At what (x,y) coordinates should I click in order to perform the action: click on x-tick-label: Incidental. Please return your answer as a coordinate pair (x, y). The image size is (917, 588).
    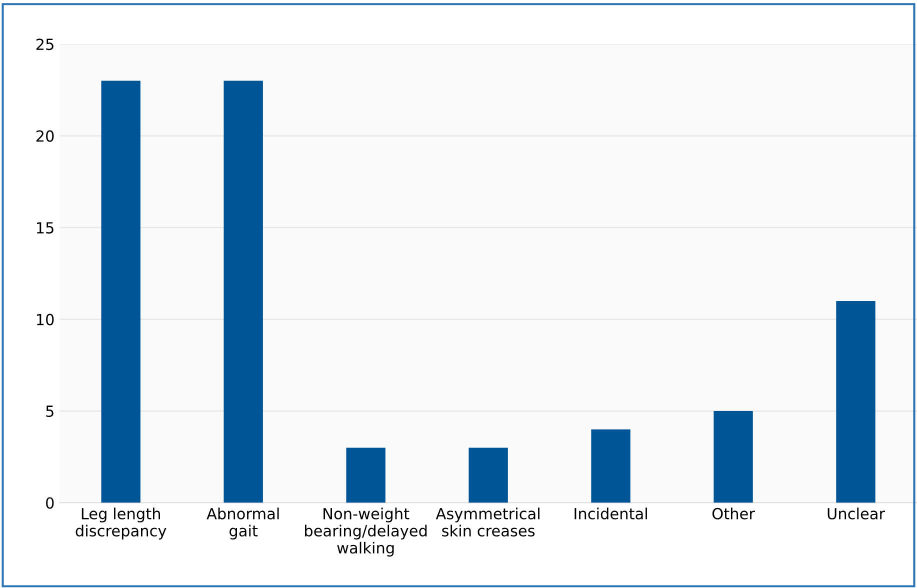
    Looking at the image, I should click on (610, 514).